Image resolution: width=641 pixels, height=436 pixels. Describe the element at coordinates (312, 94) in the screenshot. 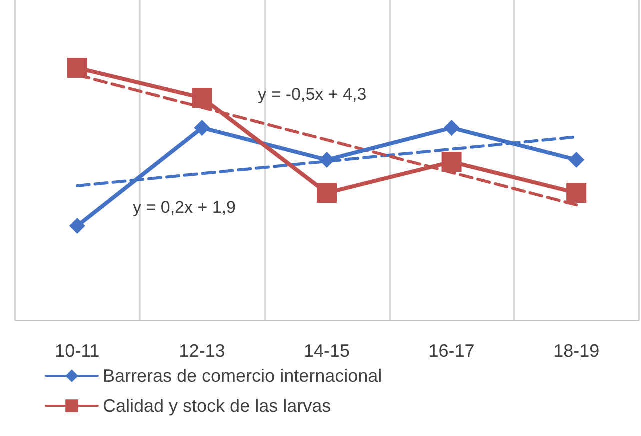

I see `annotation: y = -0,5x + 4,3` at that location.